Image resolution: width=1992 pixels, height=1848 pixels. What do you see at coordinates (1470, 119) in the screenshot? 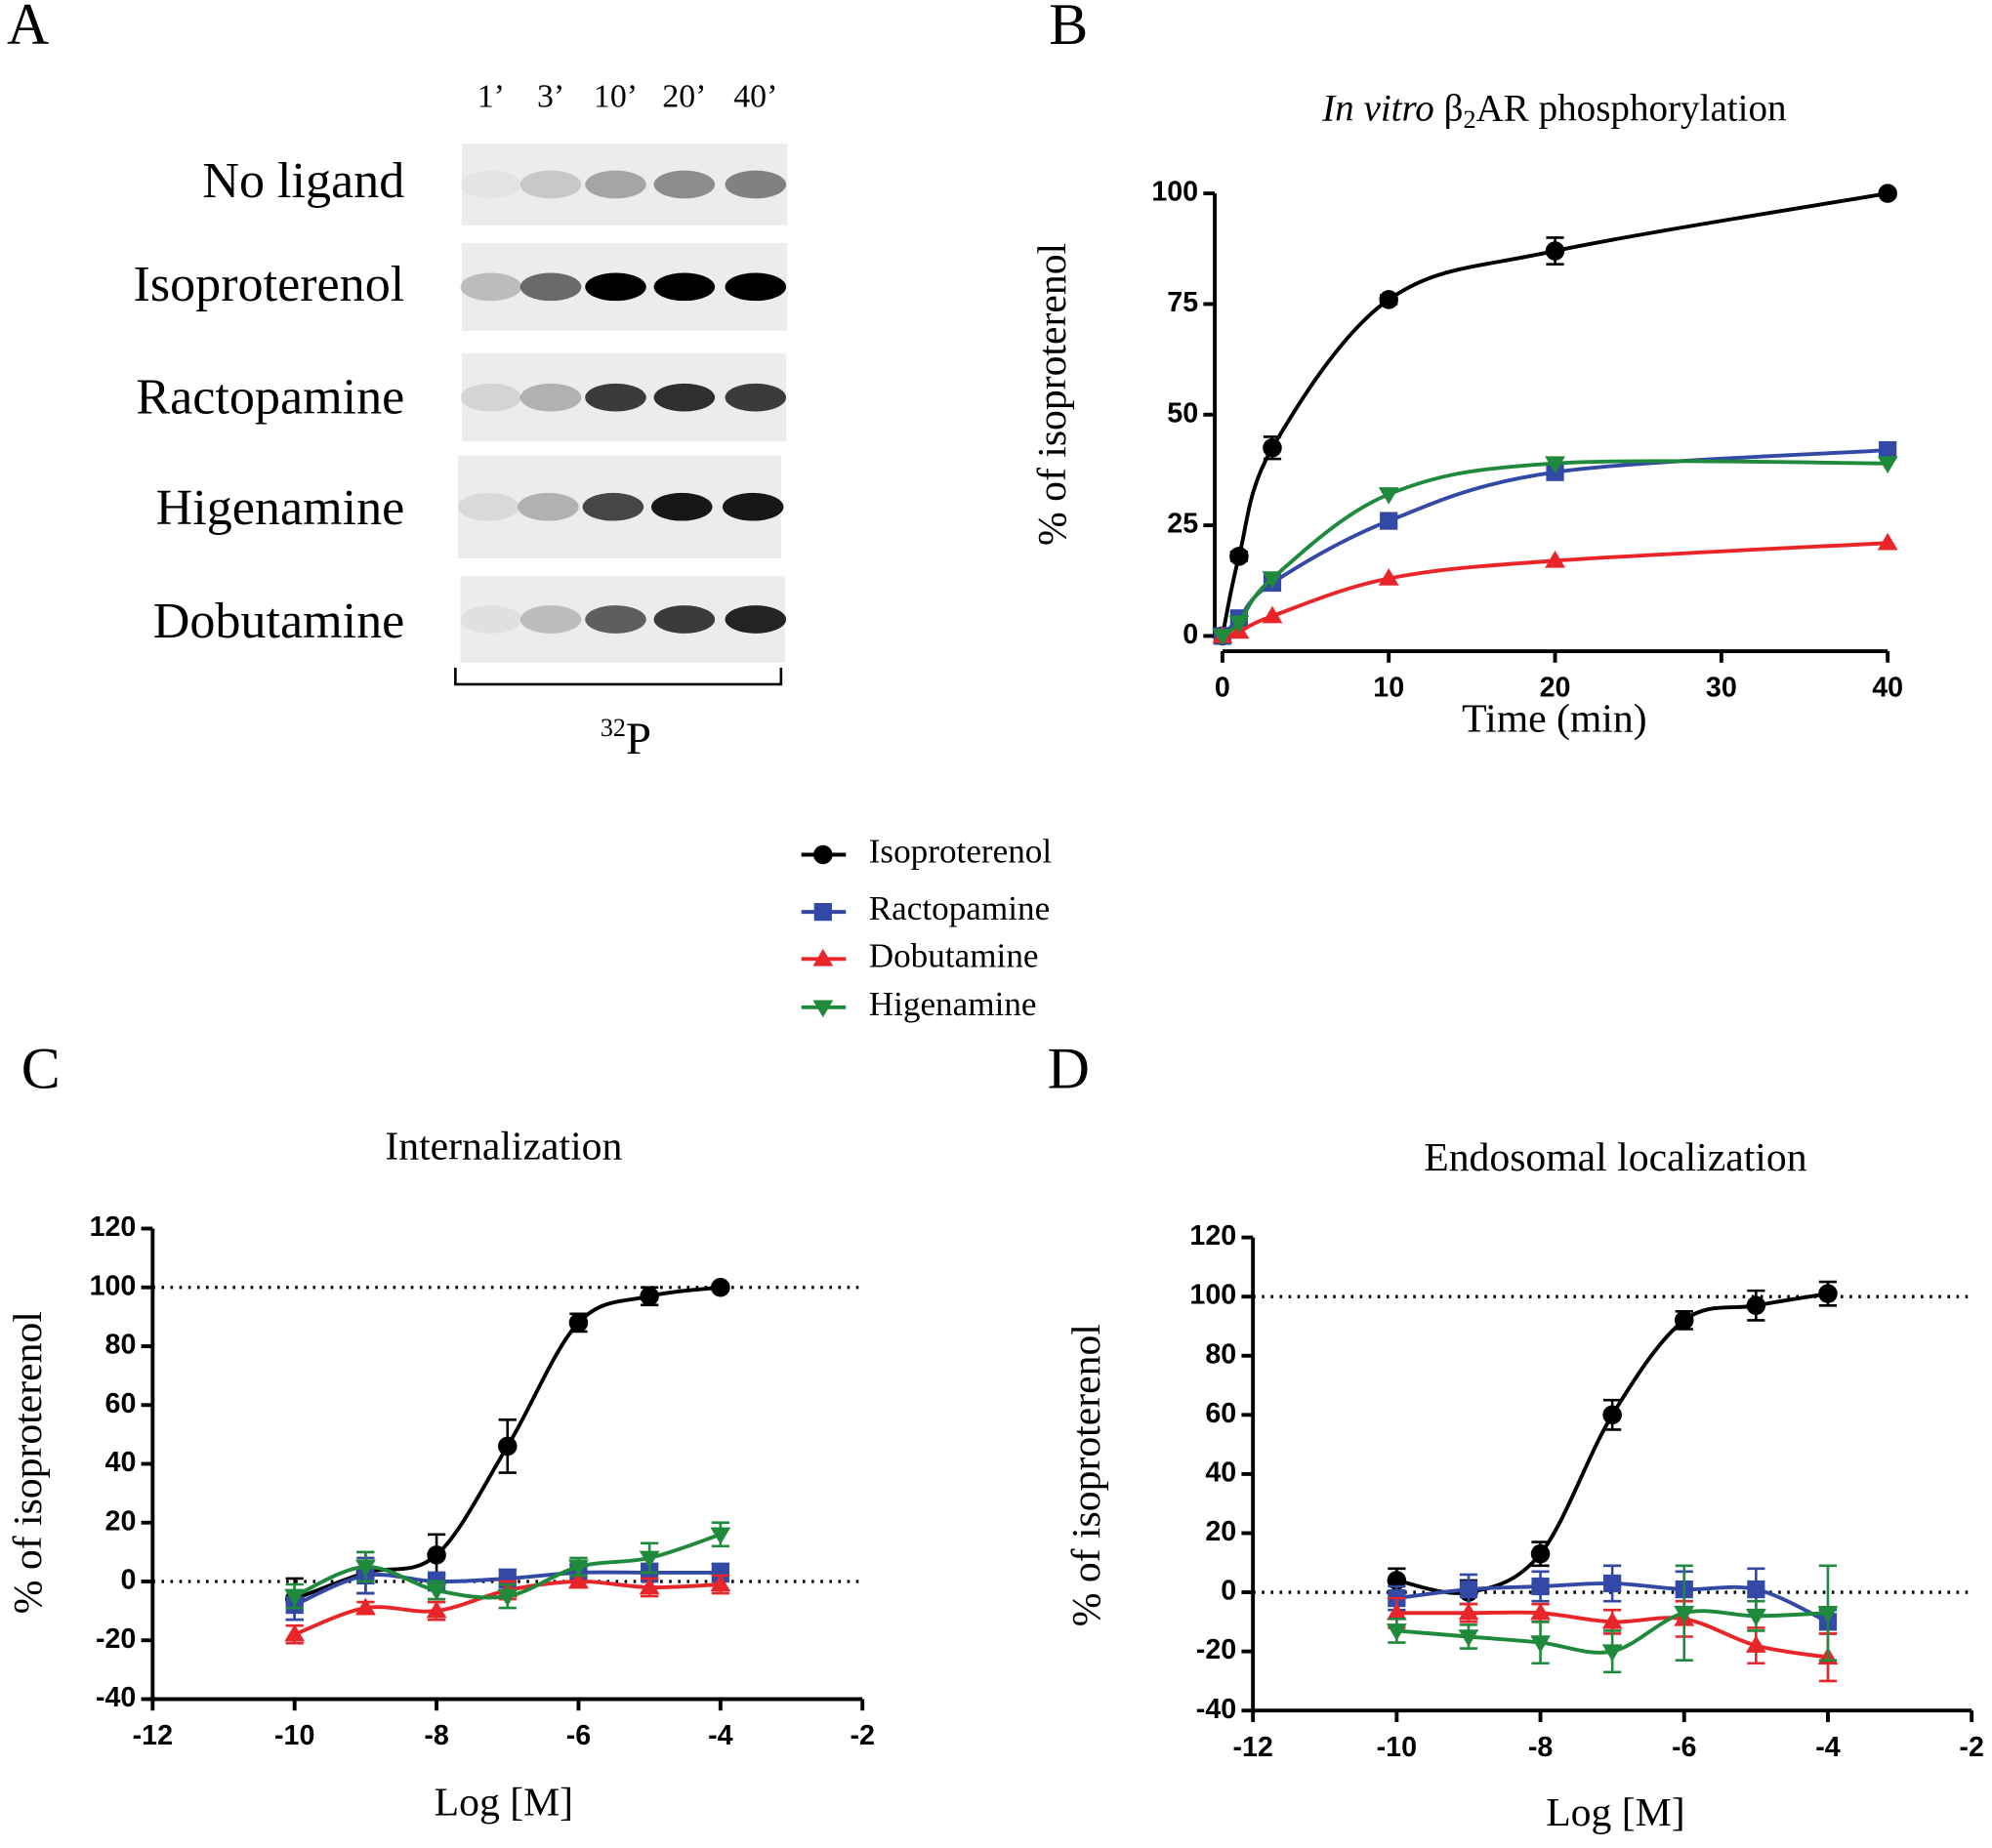
I see `title-part: 2` at bounding box center [1470, 119].